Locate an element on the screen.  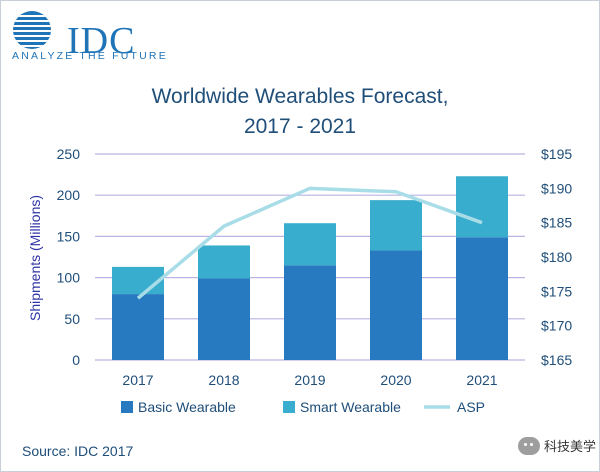
source-note: Source: IDC 2017 is located at coordinates (78, 451).